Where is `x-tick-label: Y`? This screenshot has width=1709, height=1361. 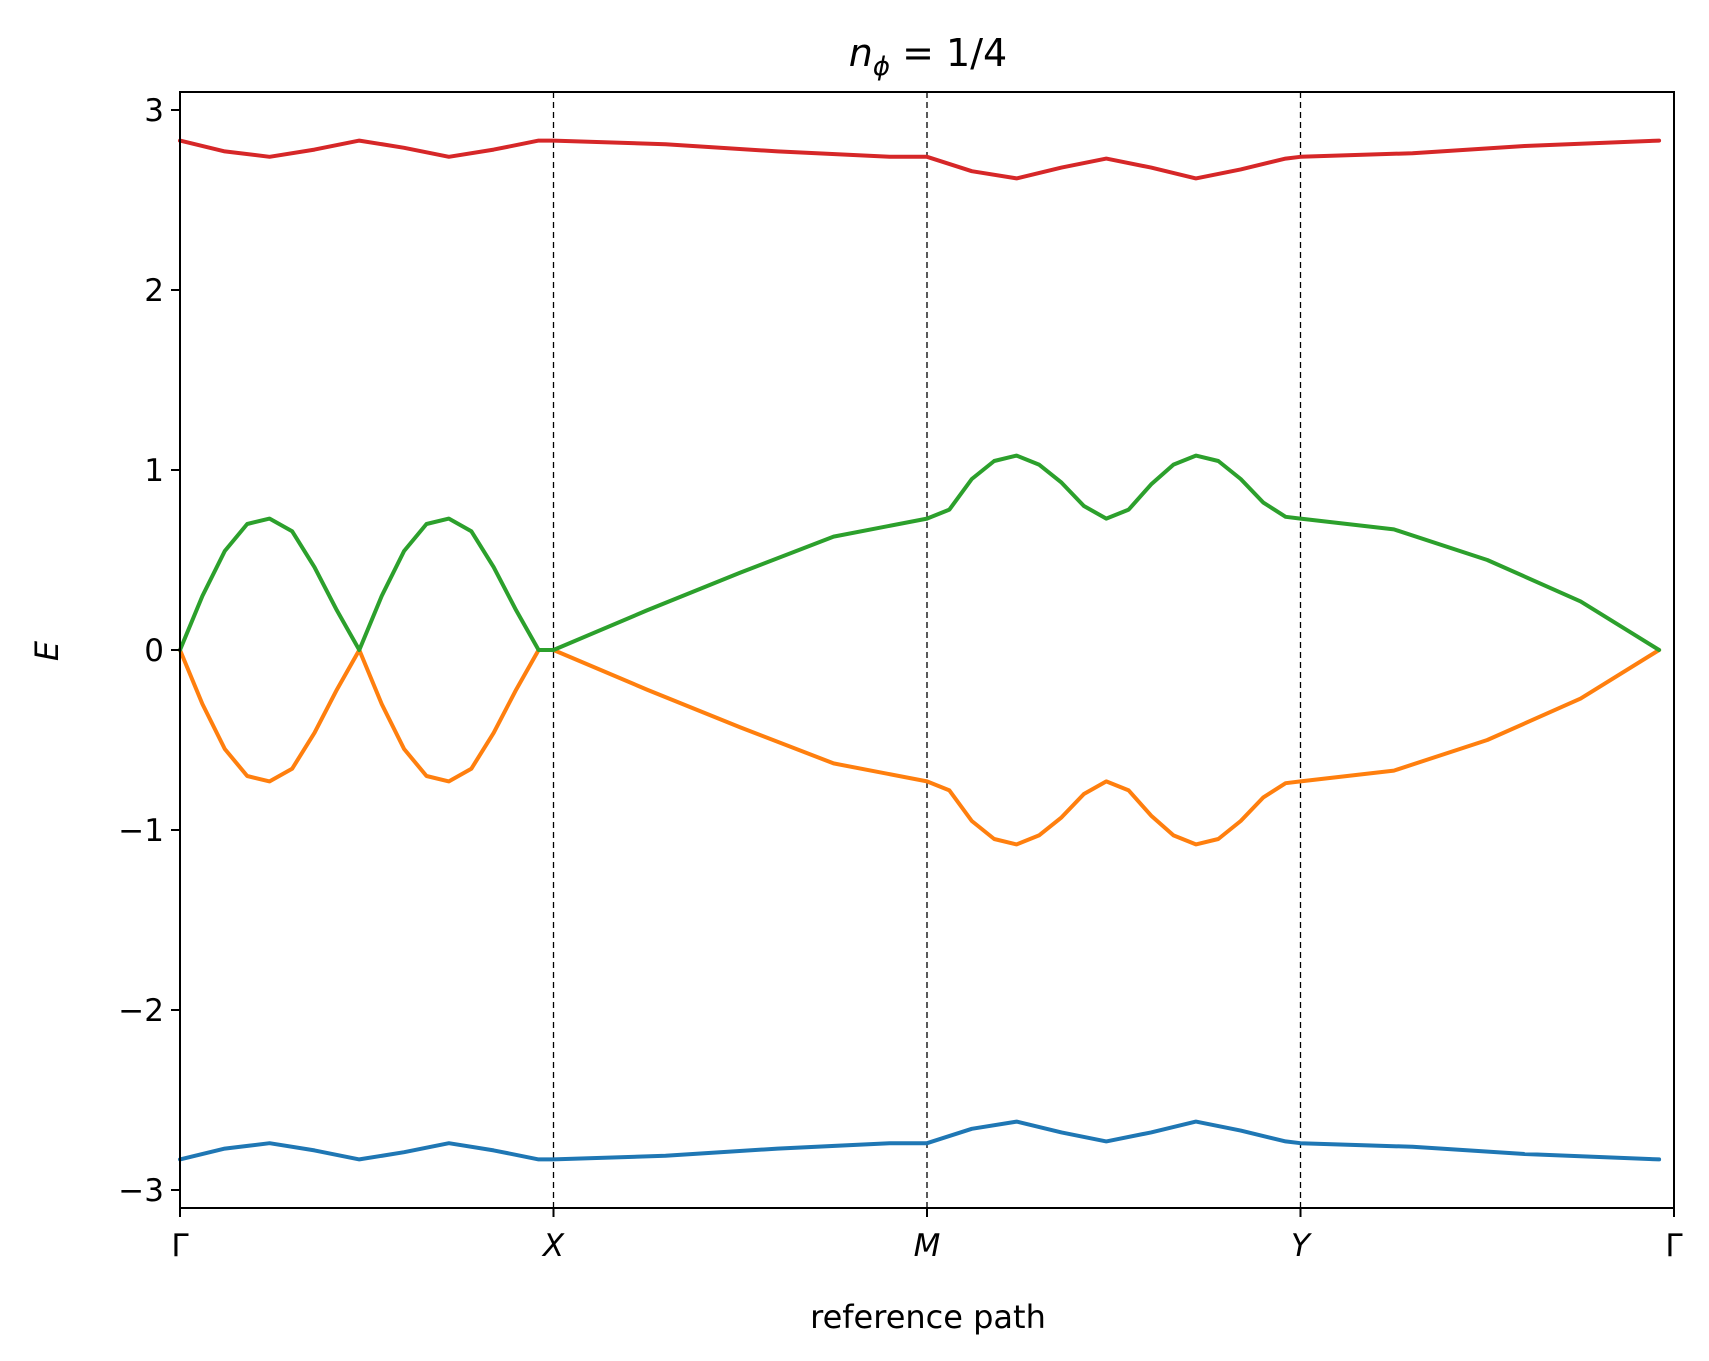 x-tick-label: Y is located at coordinates (1301, 1246).